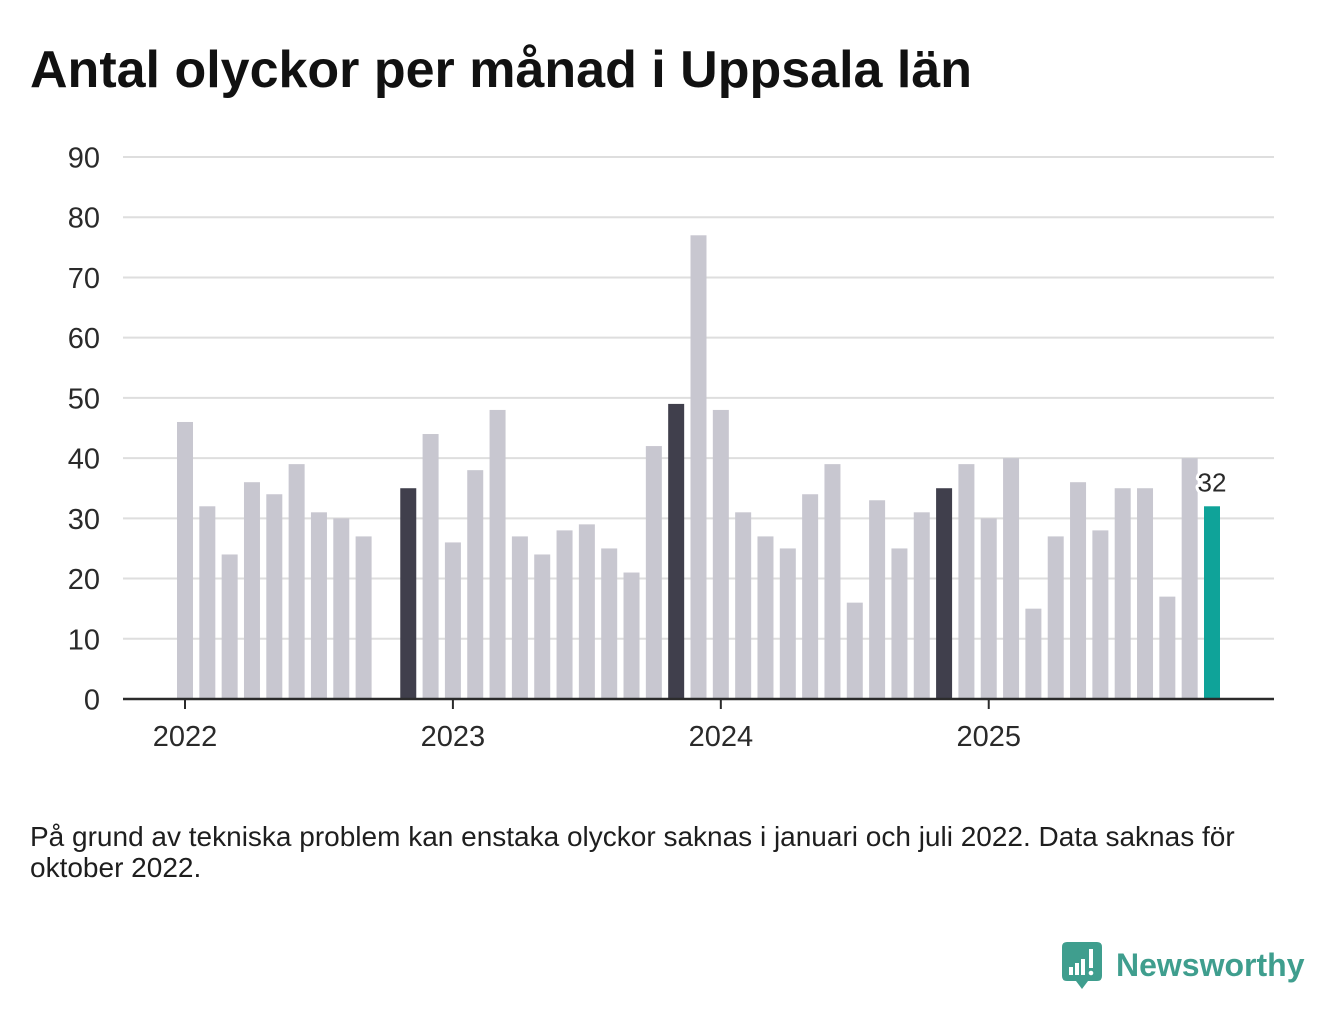  What do you see at coordinates (84, 520) in the screenshot?
I see `y-tick-label-30: 30` at bounding box center [84, 520].